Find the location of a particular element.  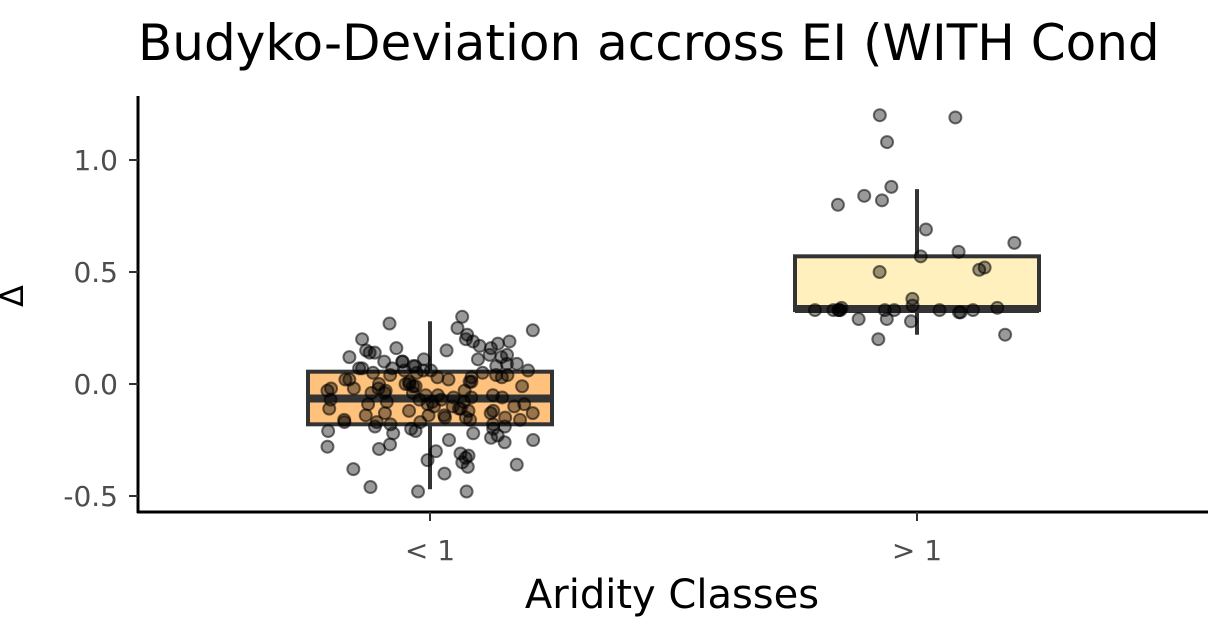

y-tick-label: 0.0 is located at coordinates (95, 384).